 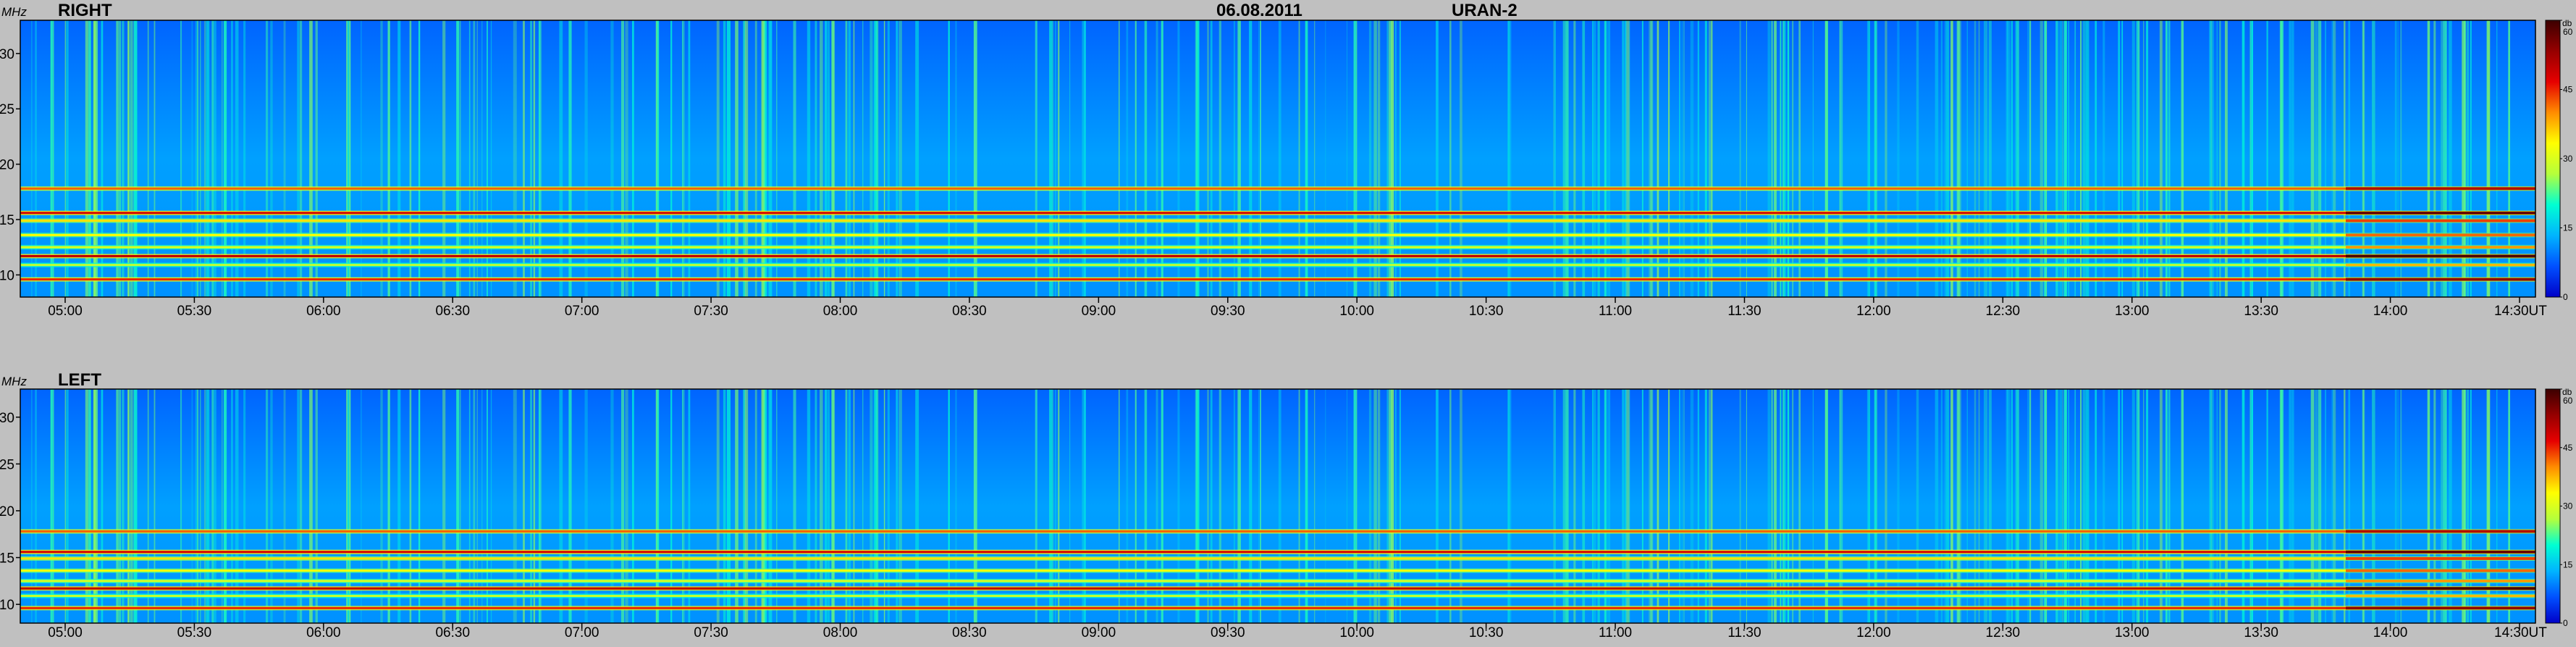 I want to click on band-14.9mhz, so click(x=1277, y=558).